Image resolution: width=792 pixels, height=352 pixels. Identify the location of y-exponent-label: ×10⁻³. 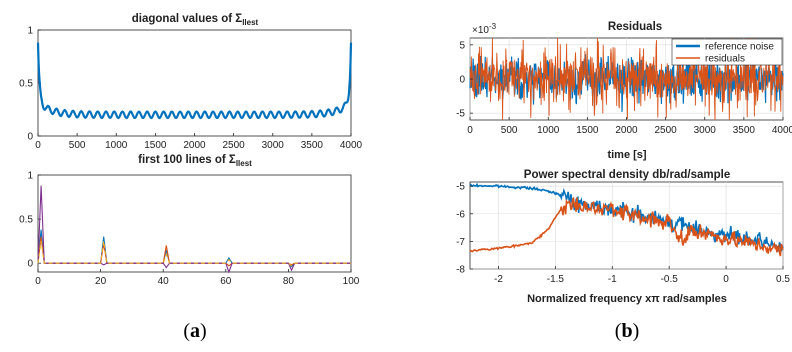
(484, 29).